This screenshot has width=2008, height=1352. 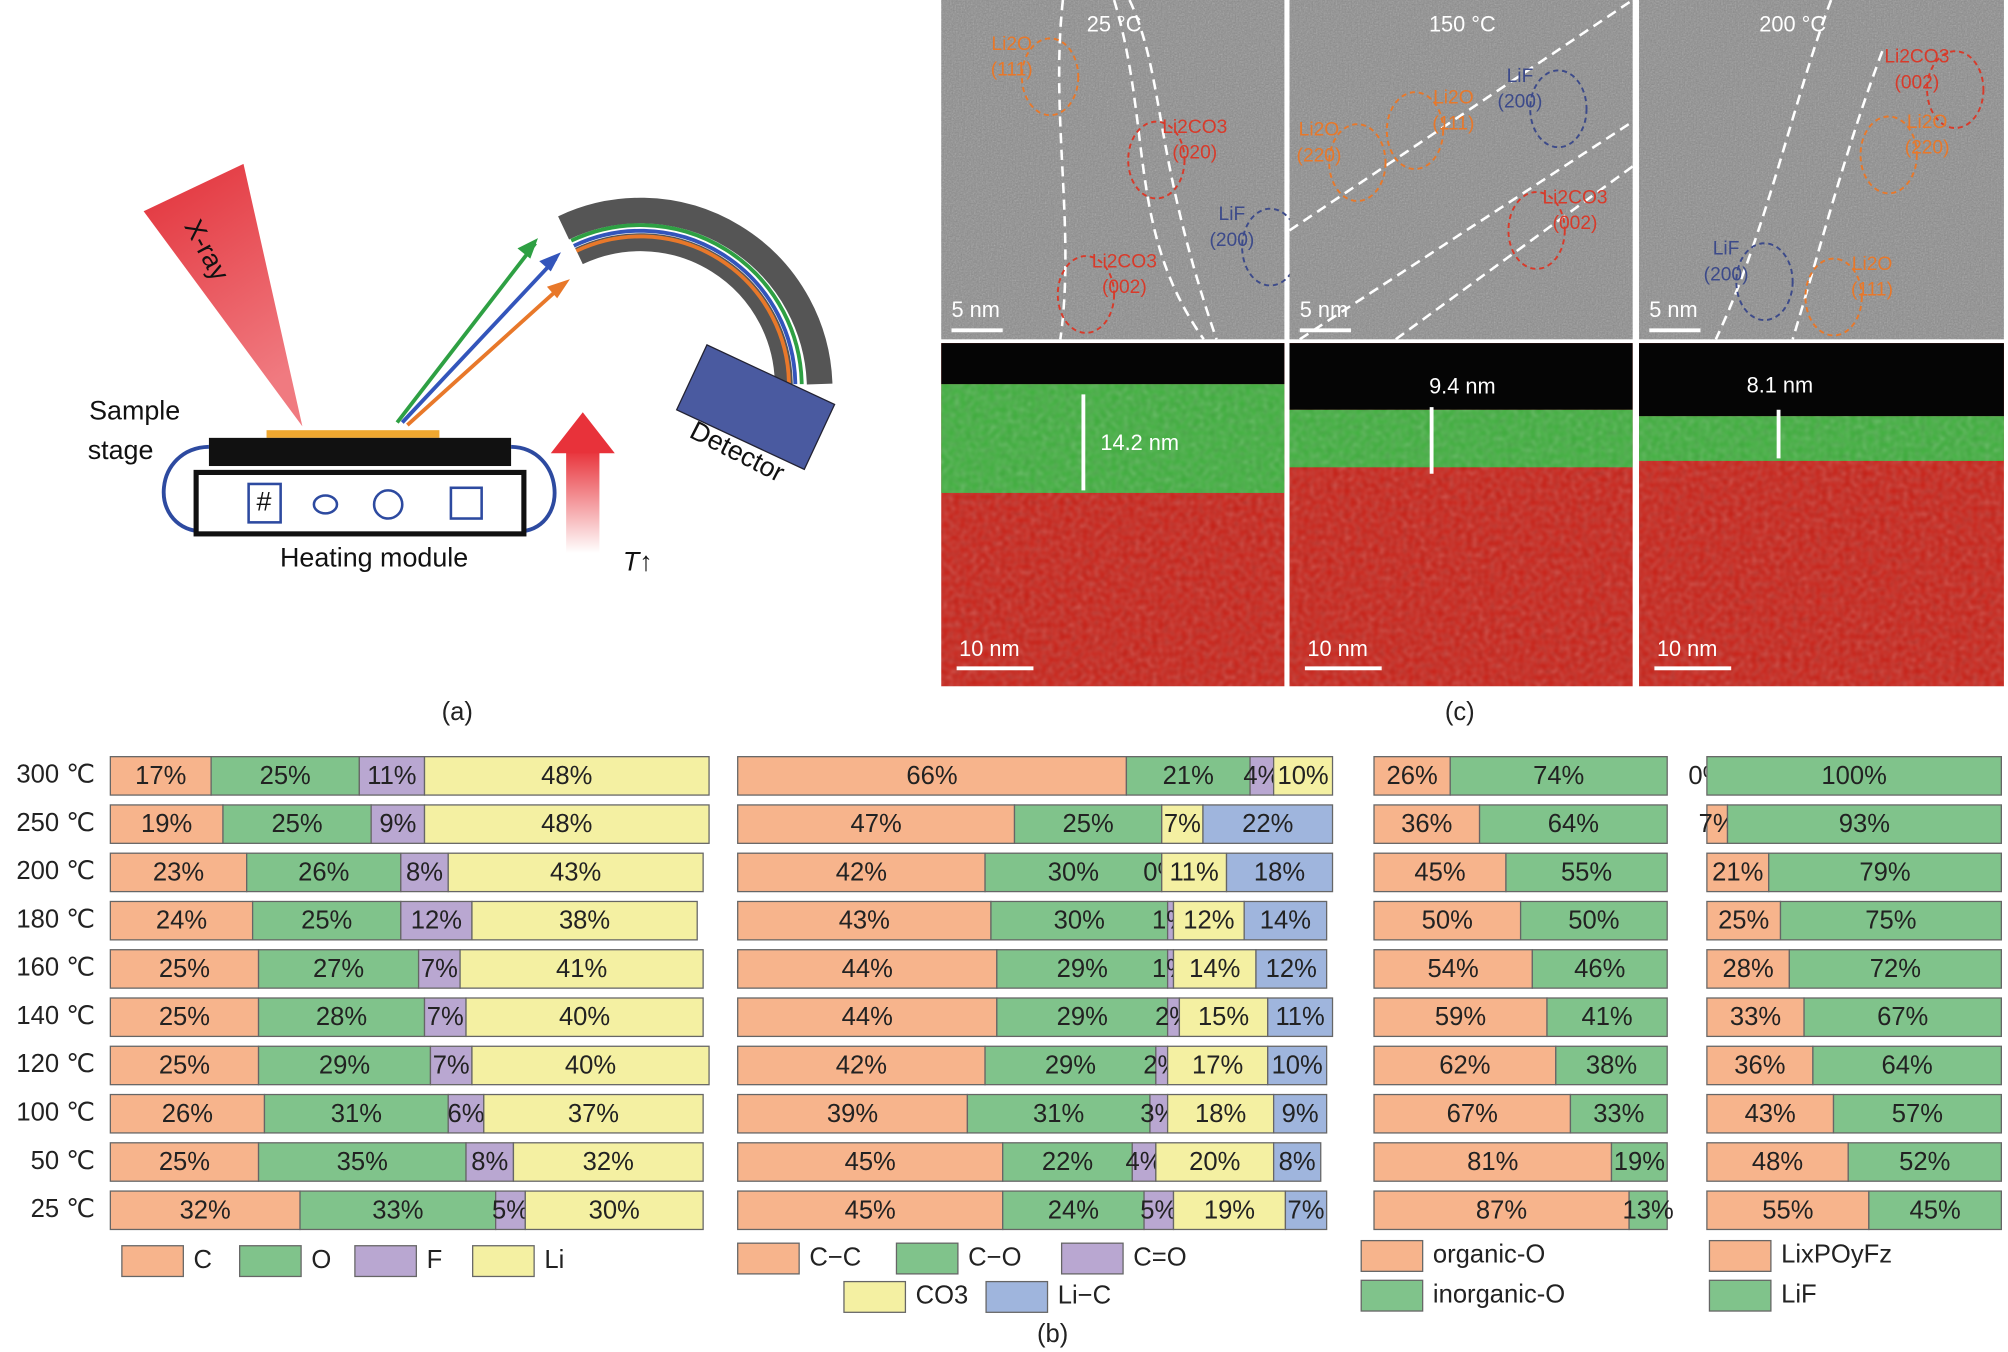 What do you see at coordinates (1618, 1114) in the screenshot?
I see `value-label: 33%` at bounding box center [1618, 1114].